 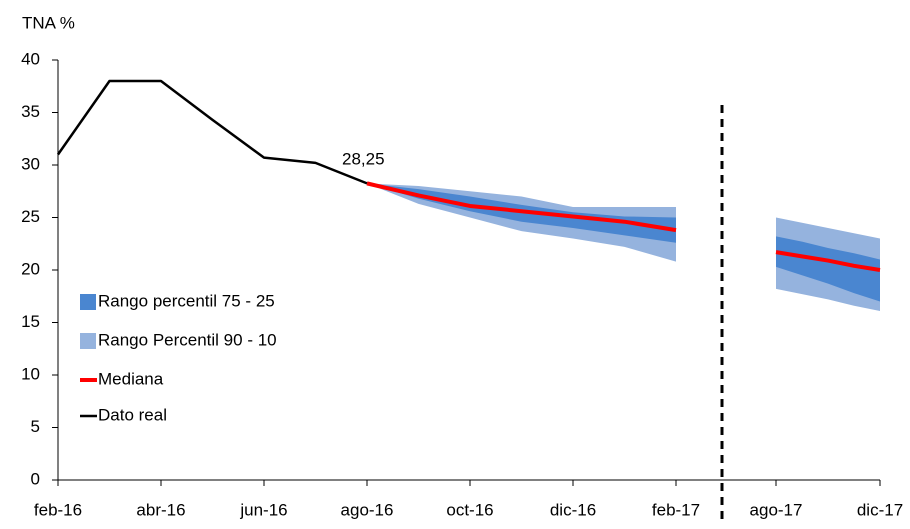 What do you see at coordinates (263, 509) in the screenshot?
I see `x-tick-label: jun-16` at bounding box center [263, 509].